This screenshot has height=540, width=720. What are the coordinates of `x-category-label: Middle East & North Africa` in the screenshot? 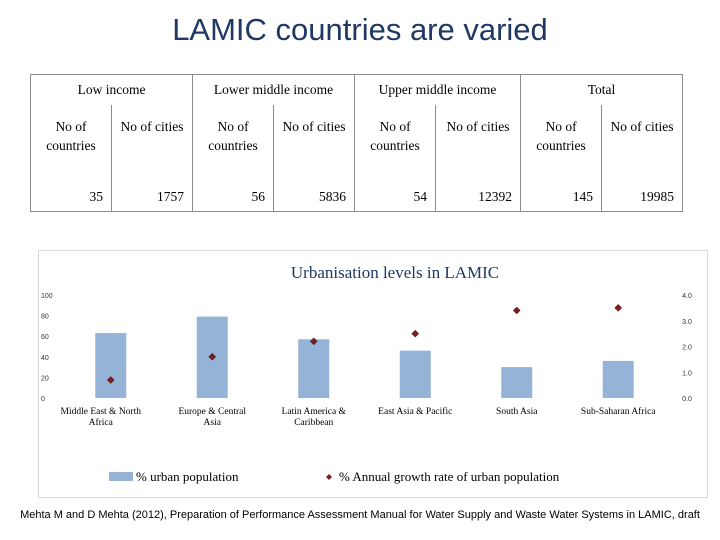 It's located at (101, 417).